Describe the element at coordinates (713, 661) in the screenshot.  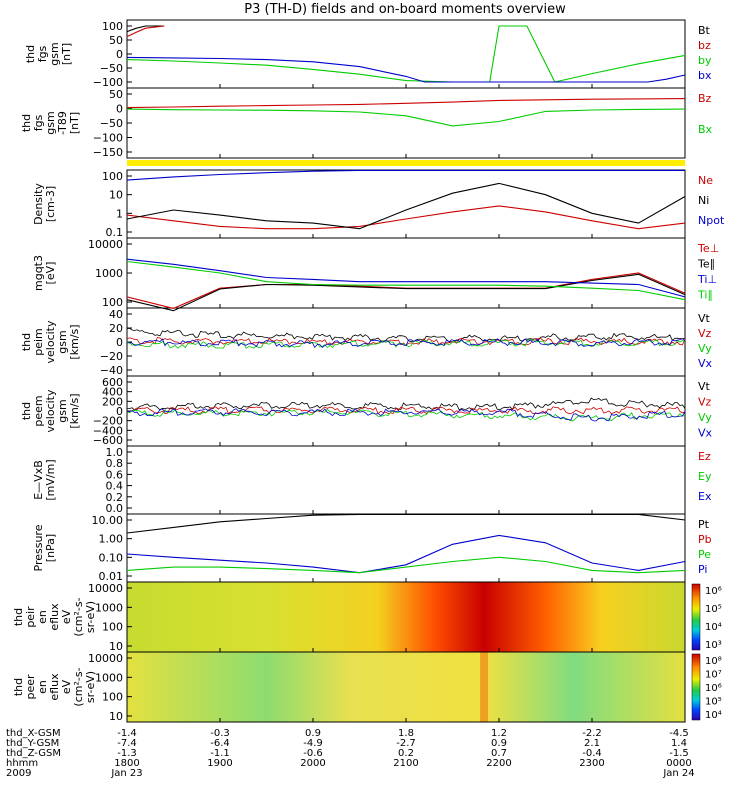
I see `colorbar-label: 10⁸` at that location.